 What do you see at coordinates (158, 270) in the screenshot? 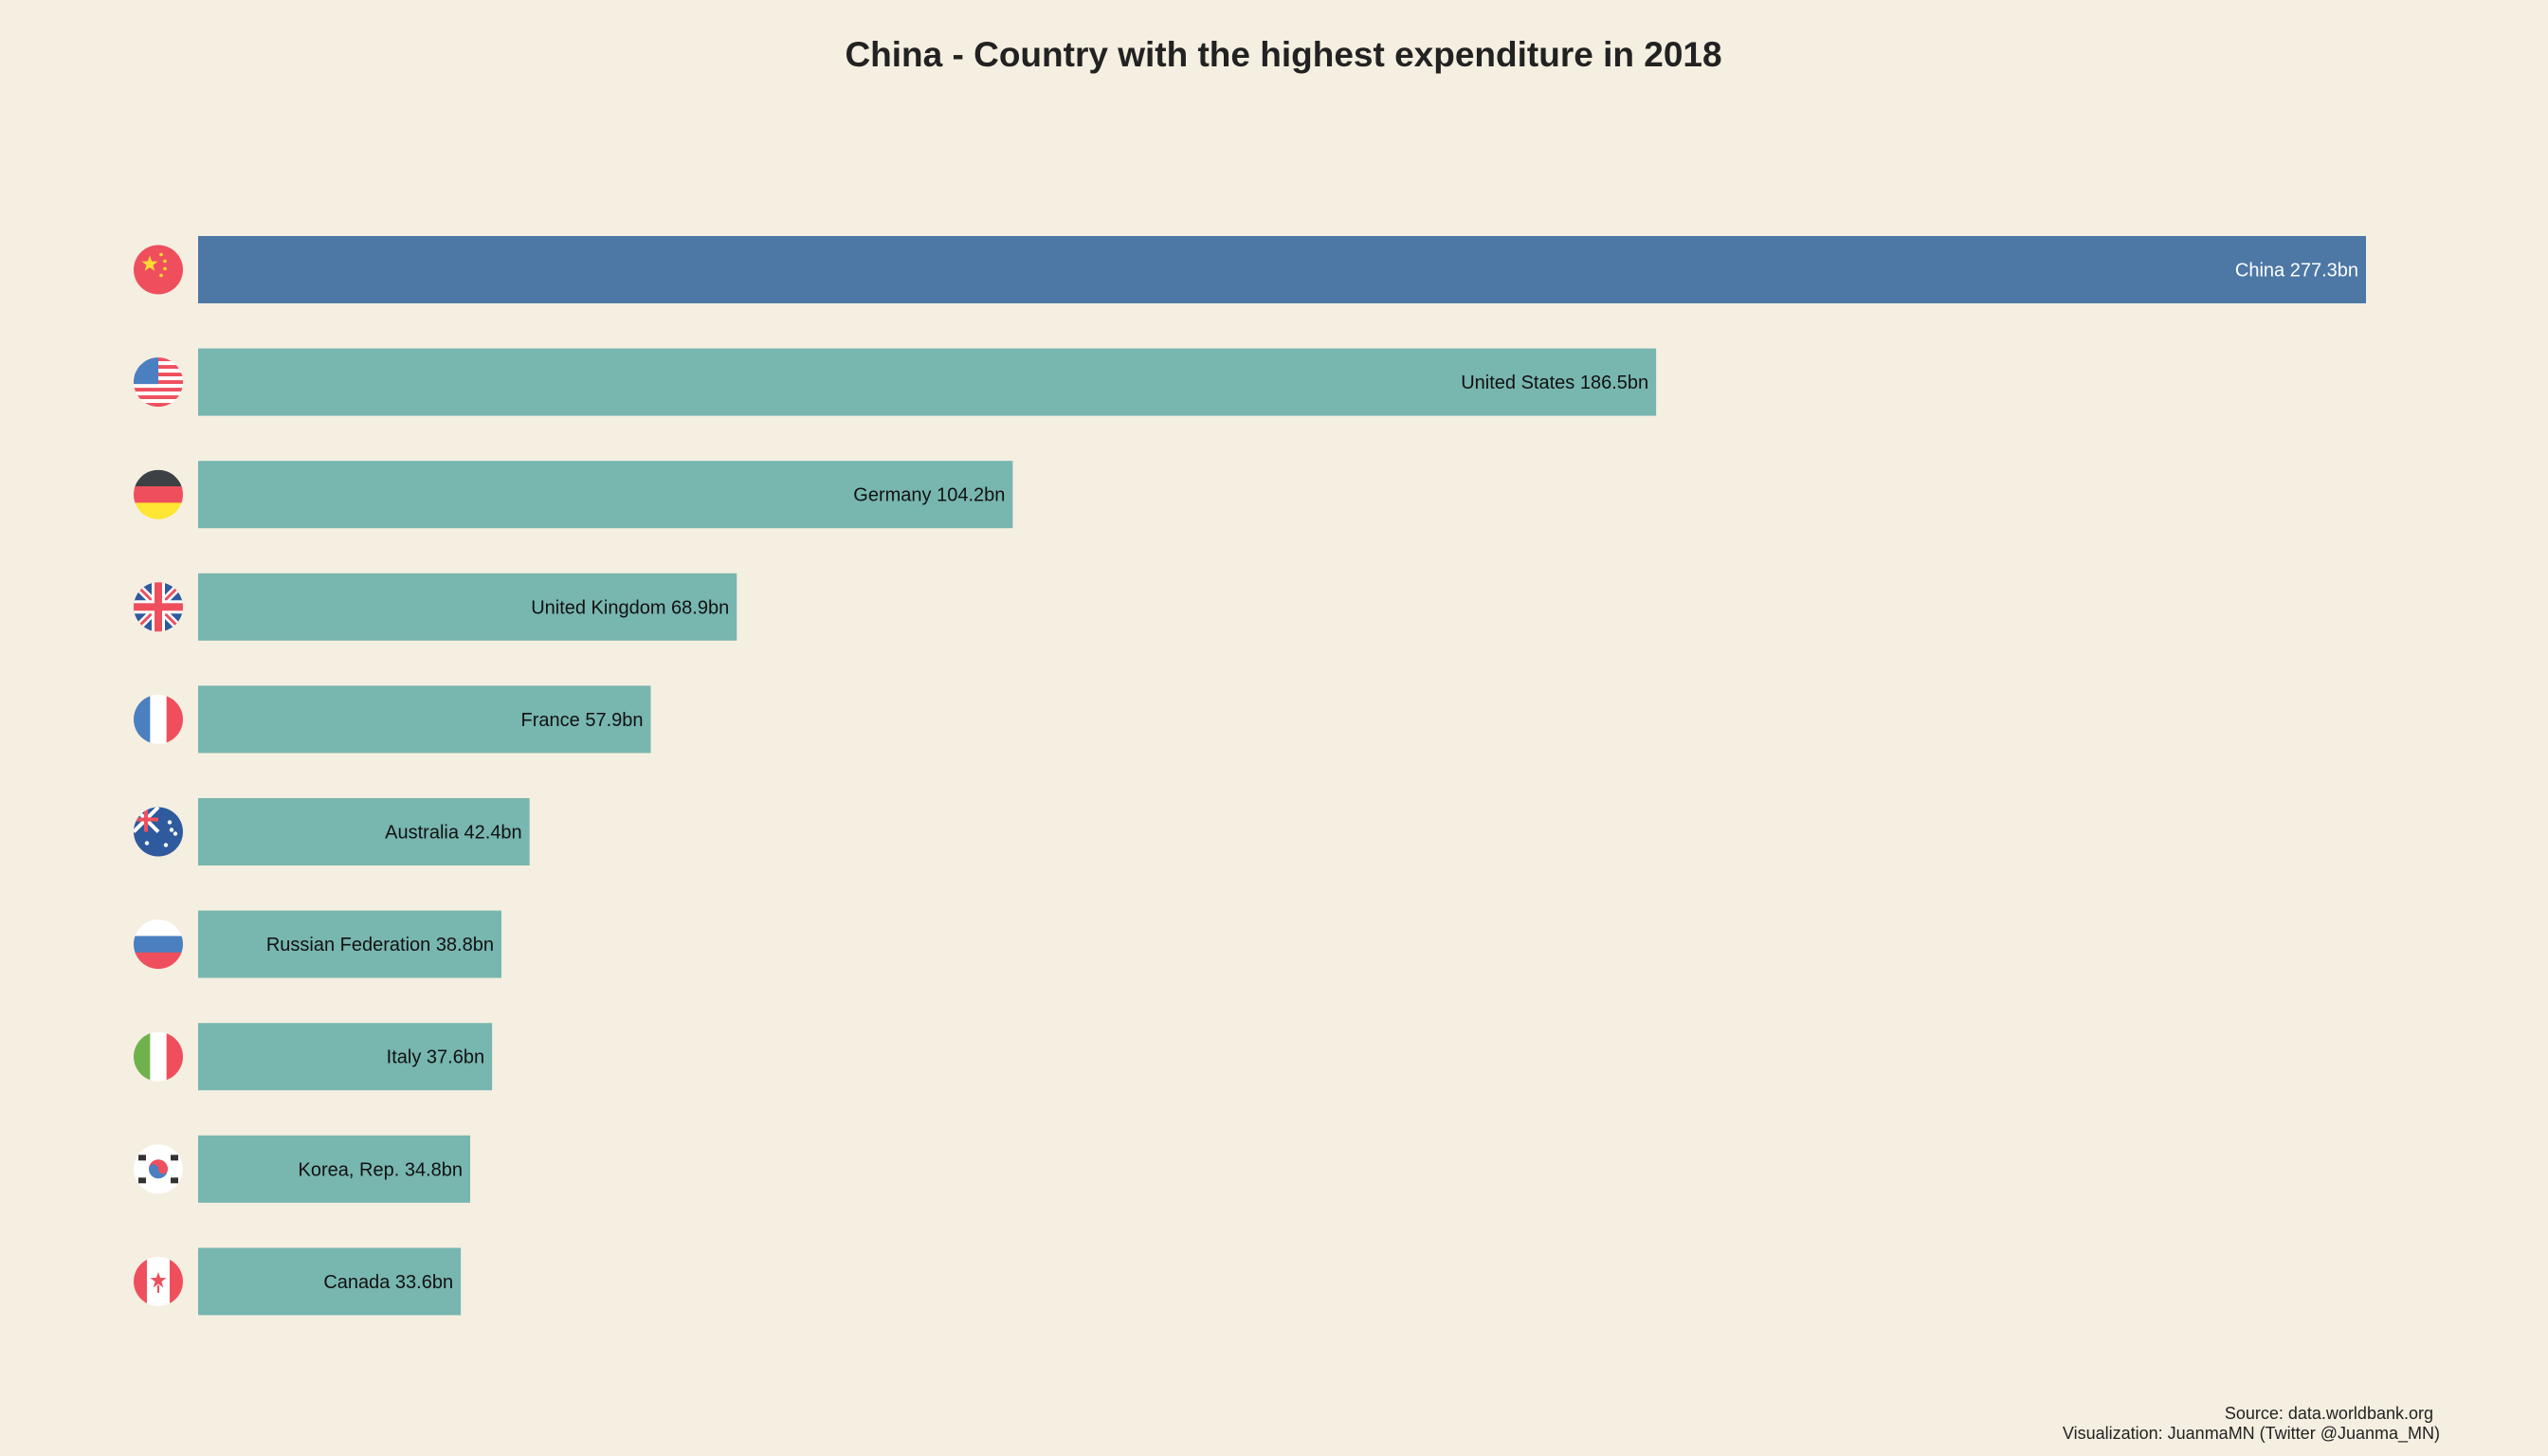
I see `china-flag-icon` at bounding box center [158, 270].